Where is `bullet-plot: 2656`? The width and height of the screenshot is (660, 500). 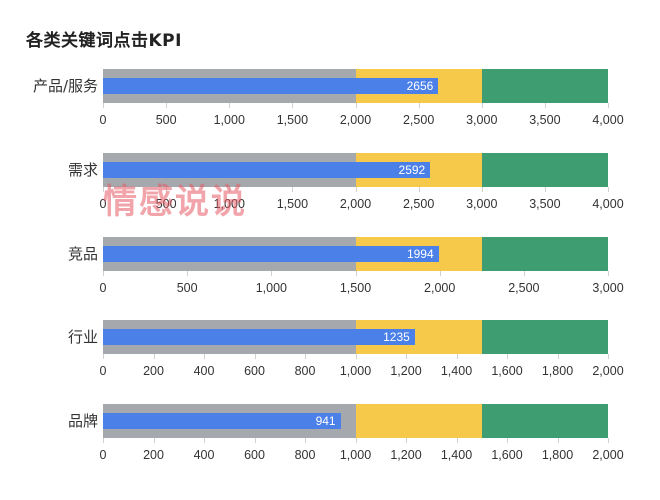
bullet-plot: 2656 is located at coordinates (355, 86).